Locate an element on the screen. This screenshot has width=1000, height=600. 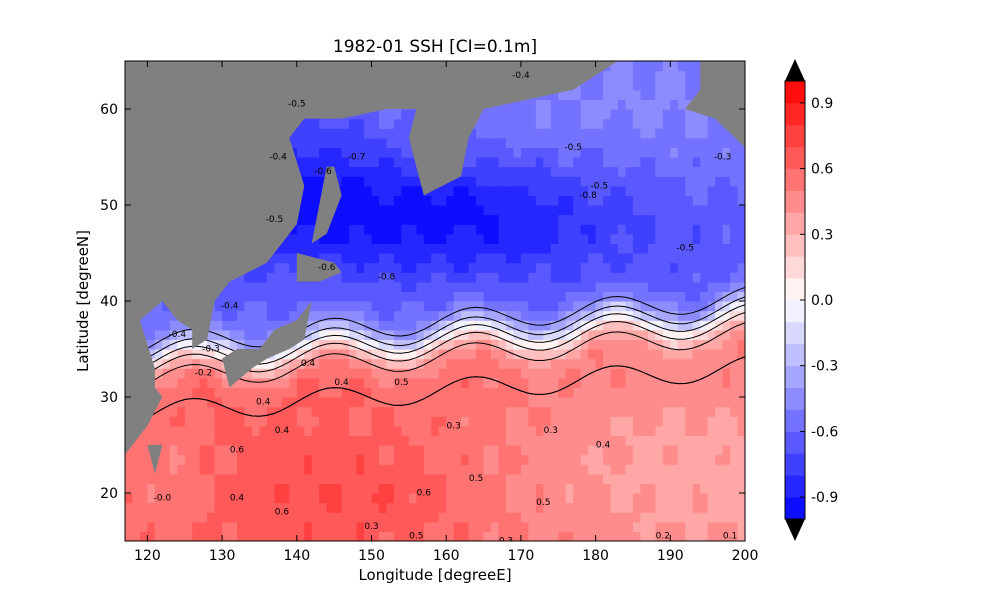
contour-label: 0.6 is located at coordinates (424, 494).